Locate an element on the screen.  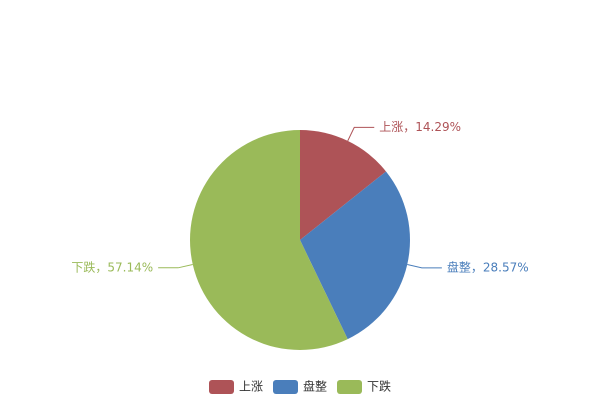
legend-label: 盘整 is located at coordinates (315, 386).